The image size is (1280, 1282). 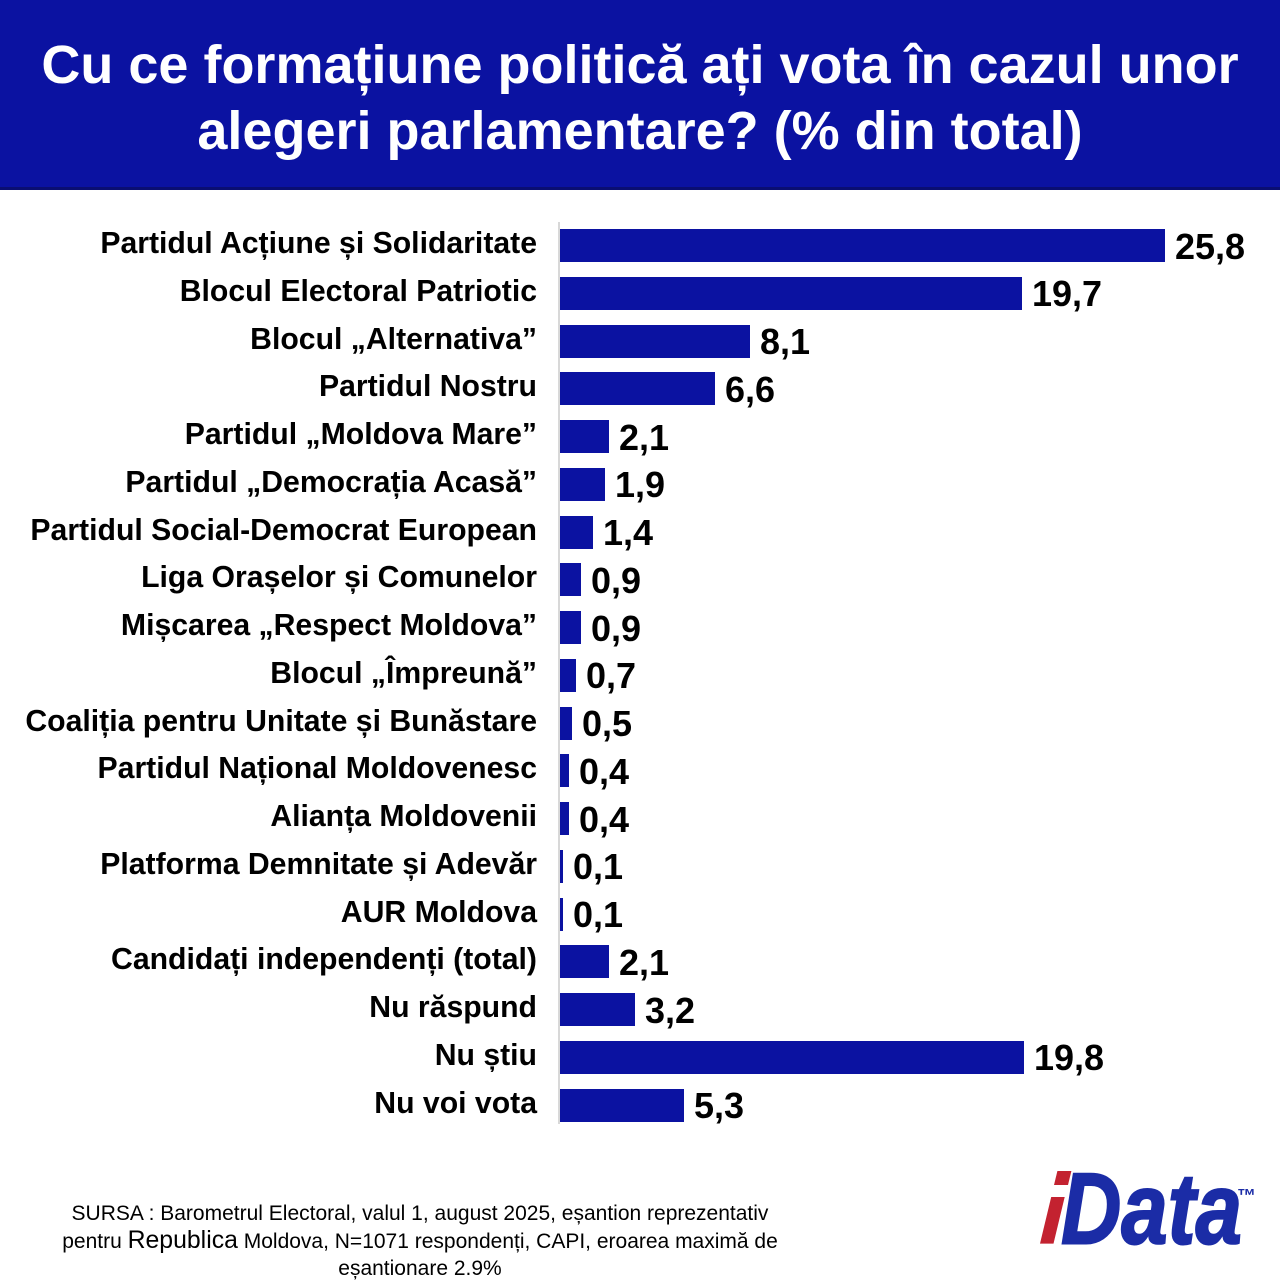 What do you see at coordinates (1151, 1210) in the screenshot?
I see `svg-text: Data` at bounding box center [1151, 1210].